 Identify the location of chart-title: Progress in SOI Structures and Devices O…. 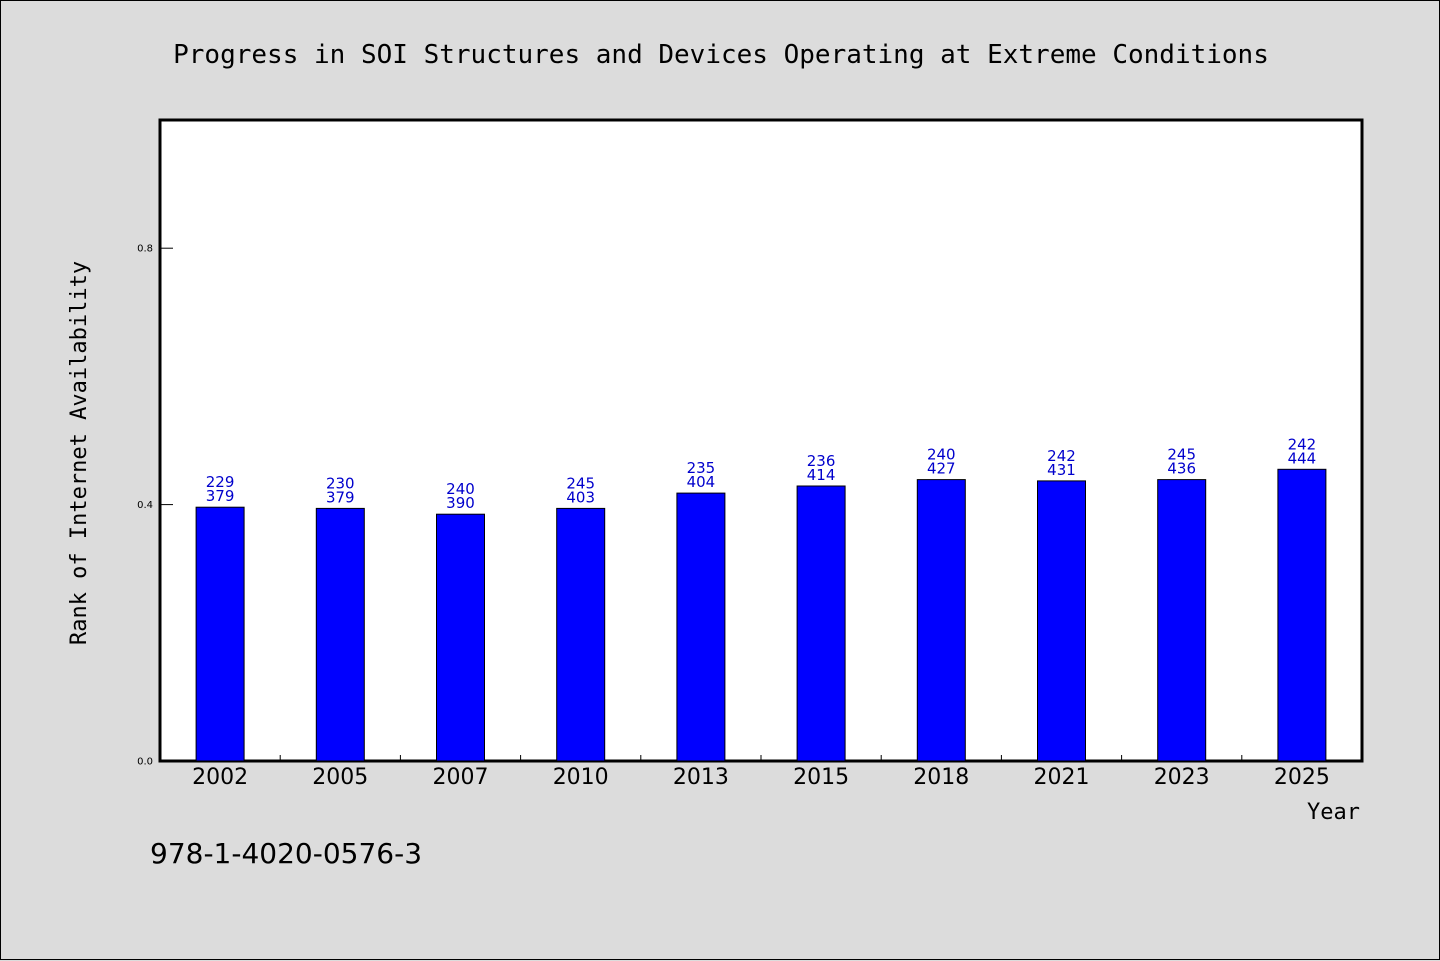
(721, 55).